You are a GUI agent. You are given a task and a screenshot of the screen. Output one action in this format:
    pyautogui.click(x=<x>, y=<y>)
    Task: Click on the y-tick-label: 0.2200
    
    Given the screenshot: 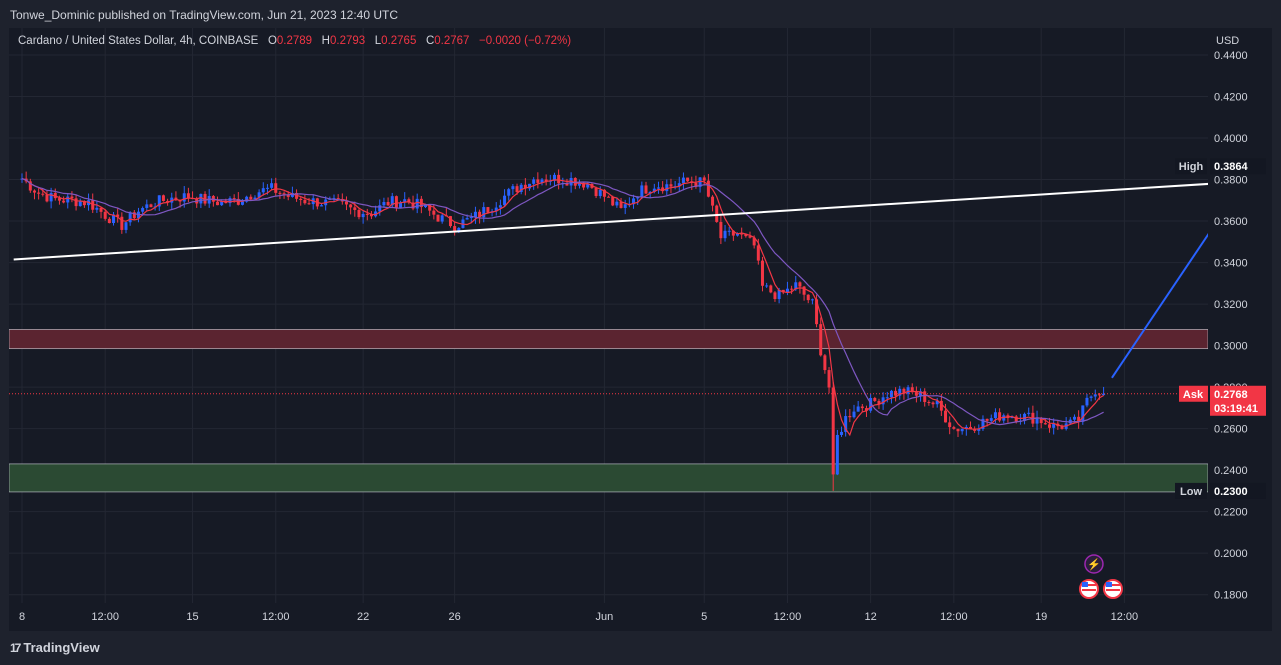 What is the action you would take?
    pyautogui.click(x=1231, y=513)
    